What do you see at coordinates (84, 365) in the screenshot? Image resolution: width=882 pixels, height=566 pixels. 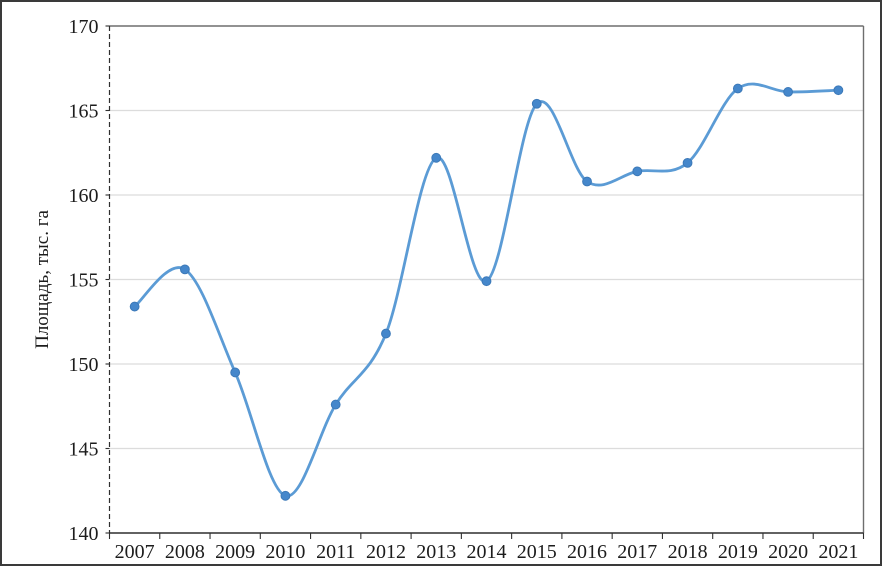 I see `y-tick-label: 150` at bounding box center [84, 365].